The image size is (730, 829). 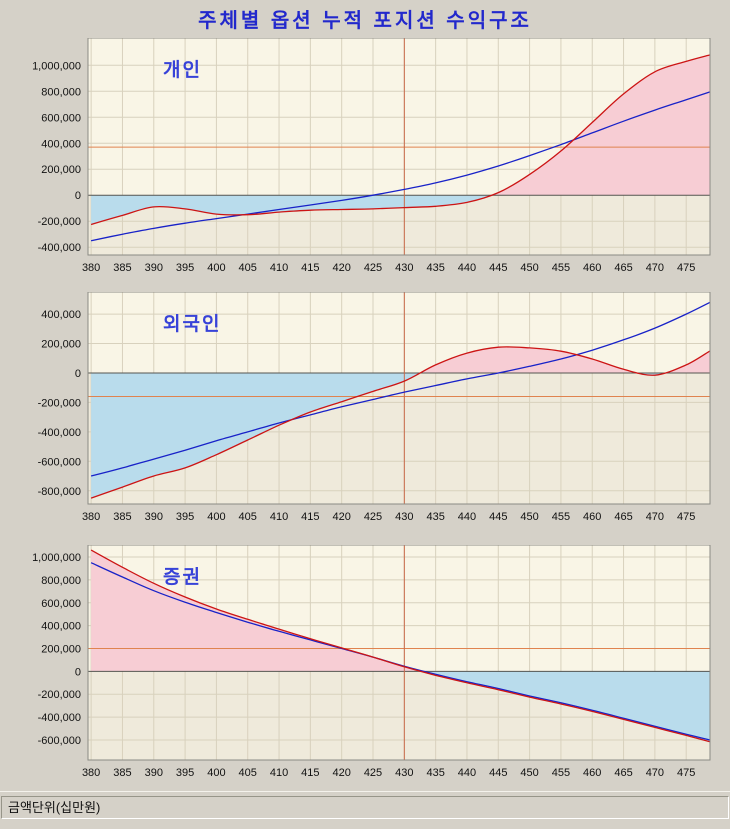 I want to click on y-tick-label: -800,000, so click(x=59, y=492).